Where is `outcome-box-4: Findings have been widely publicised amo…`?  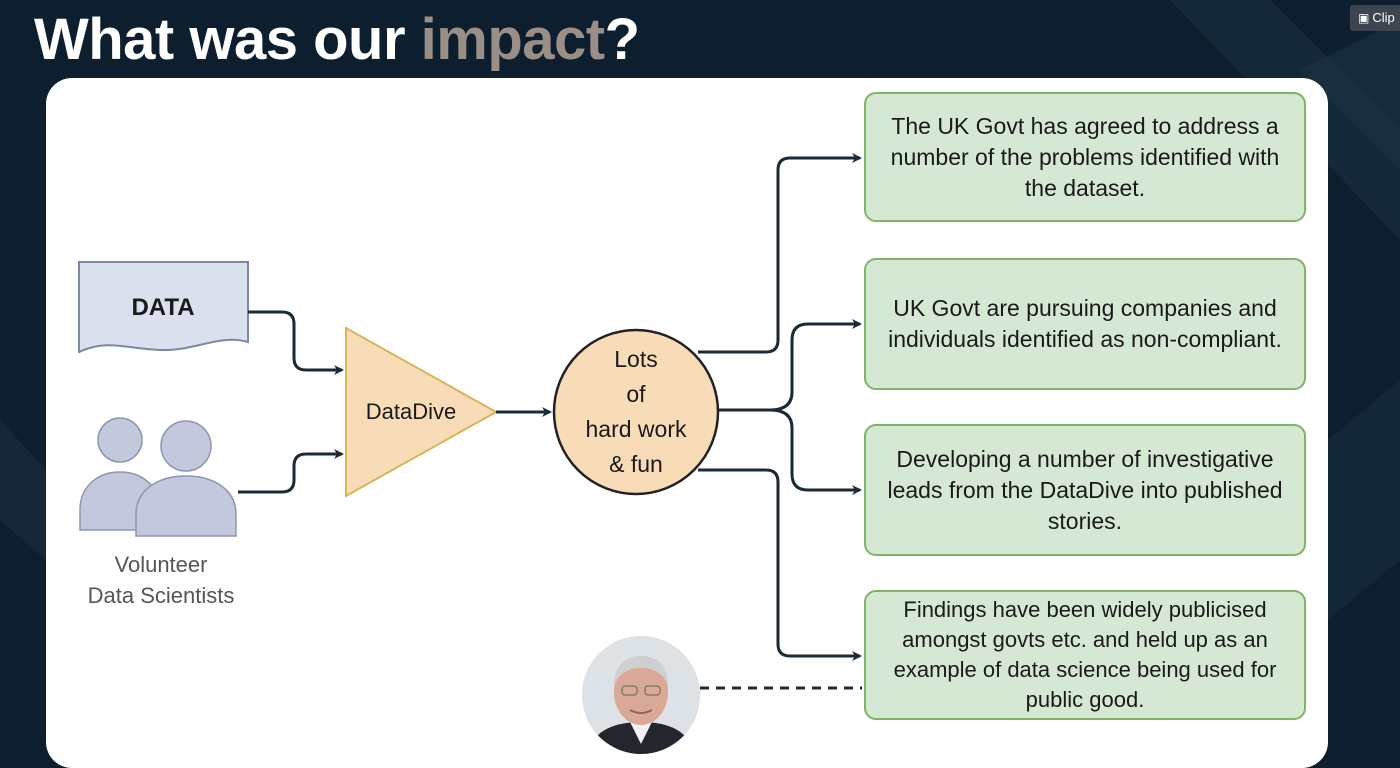 outcome-box-4: Findings have been widely publicised amo… is located at coordinates (1085, 655).